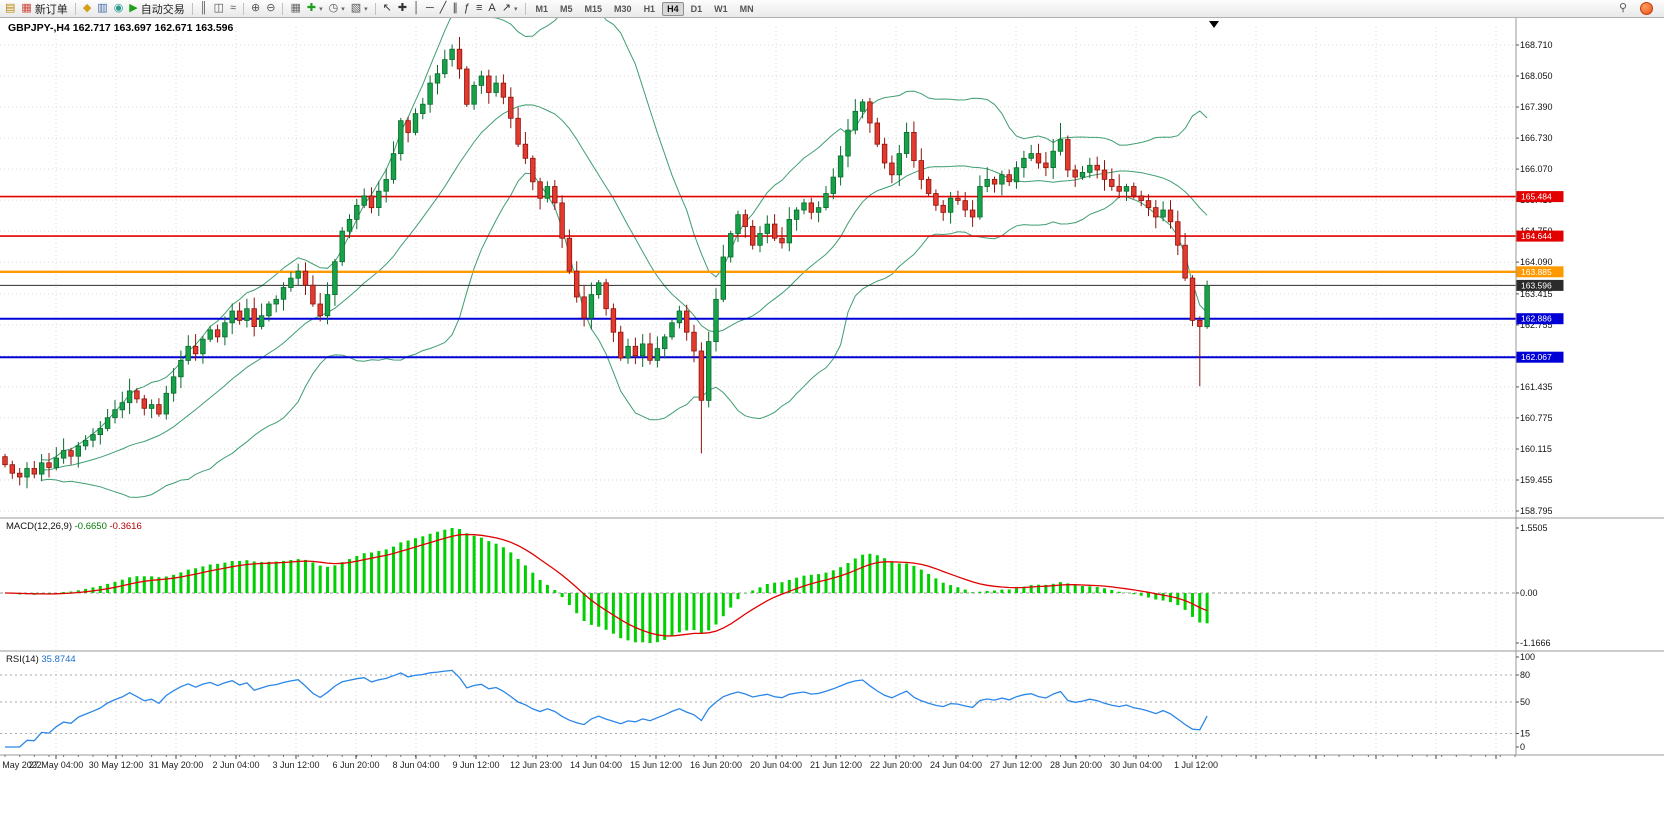 This screenshot has width=1664, height=819. I want to click on toolbar-group: ▤ ▦ 新订单, so click(36, 8).